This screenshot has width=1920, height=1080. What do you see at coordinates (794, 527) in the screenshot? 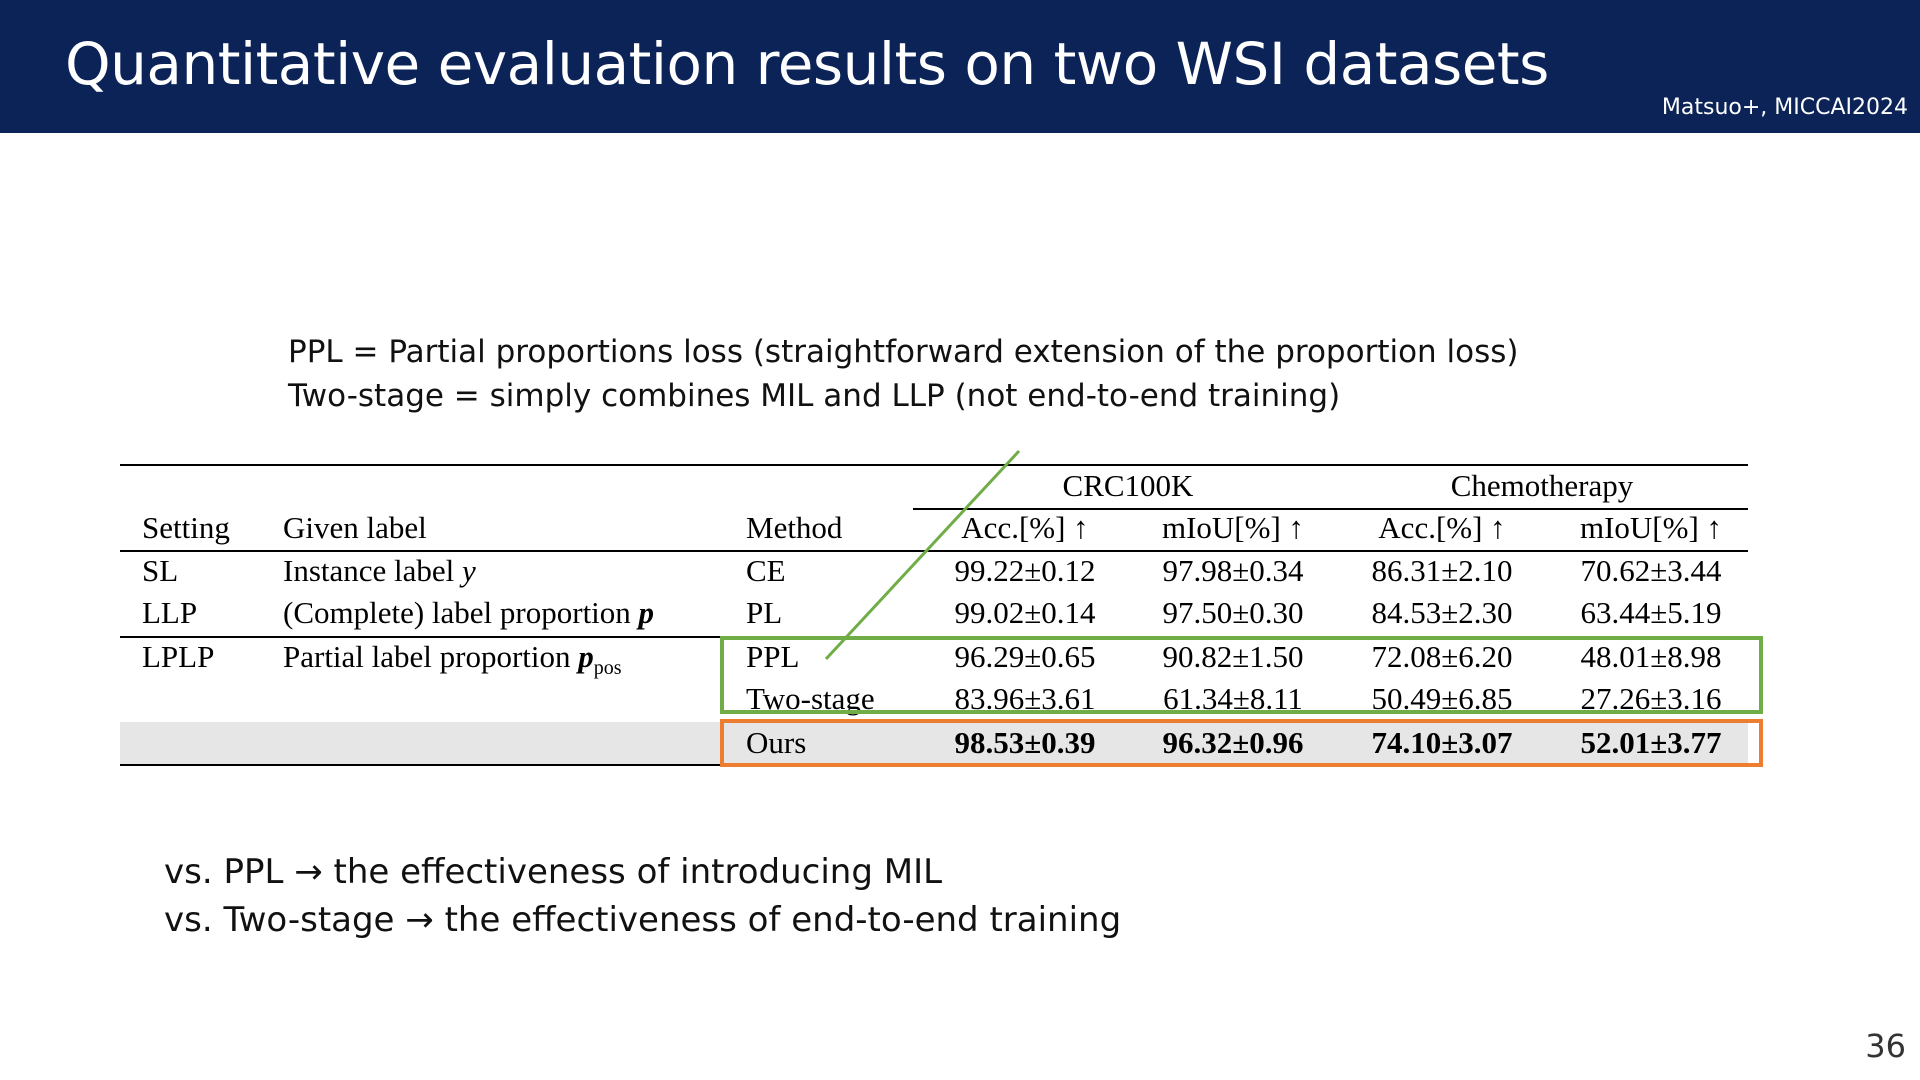
I see `col-header-method: Method` at bounding box center [794, 527].